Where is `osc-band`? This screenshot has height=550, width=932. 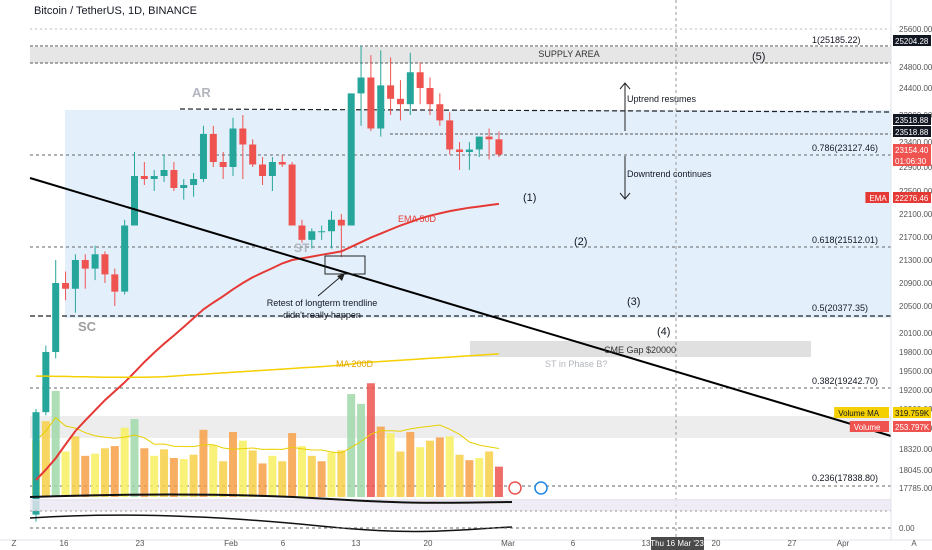
osc-band is located at coordinates (460, 505).